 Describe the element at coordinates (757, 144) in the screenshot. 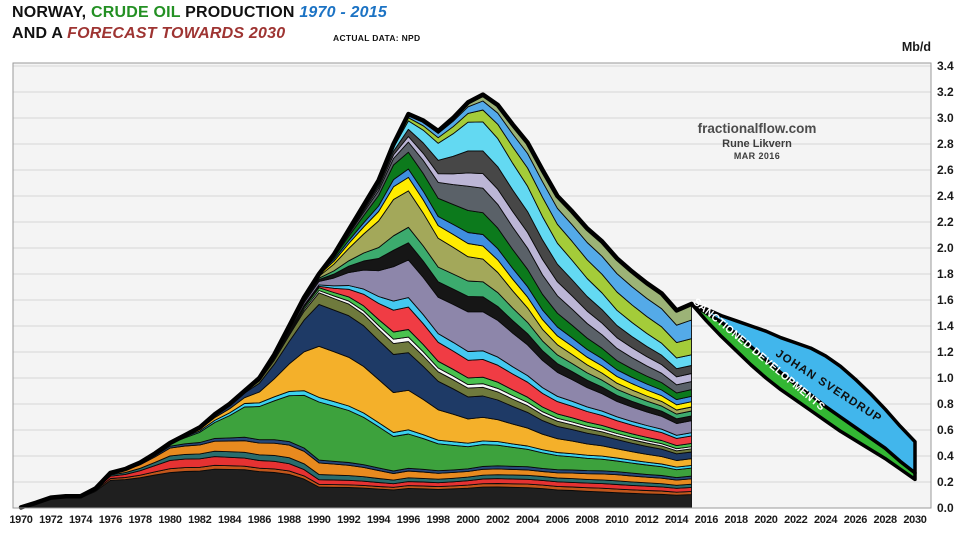

I see `watermark-author: Rune Likvern` at that location.